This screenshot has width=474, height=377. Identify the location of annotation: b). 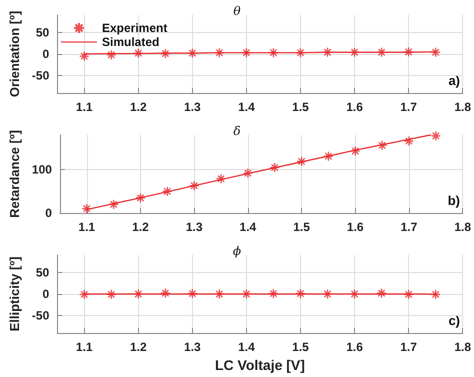
(454, 200).